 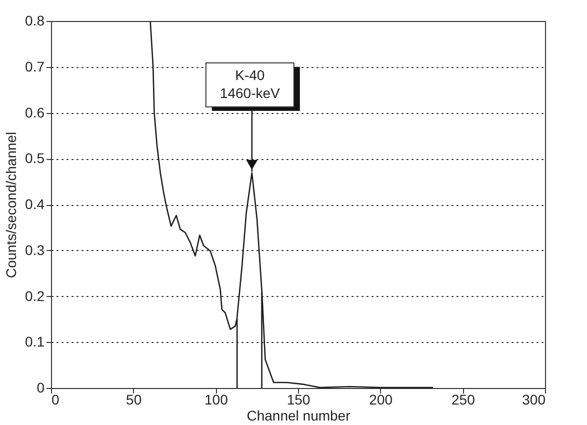 I want to click on y-tick-label: 0.3, so click(x=35, y=250).